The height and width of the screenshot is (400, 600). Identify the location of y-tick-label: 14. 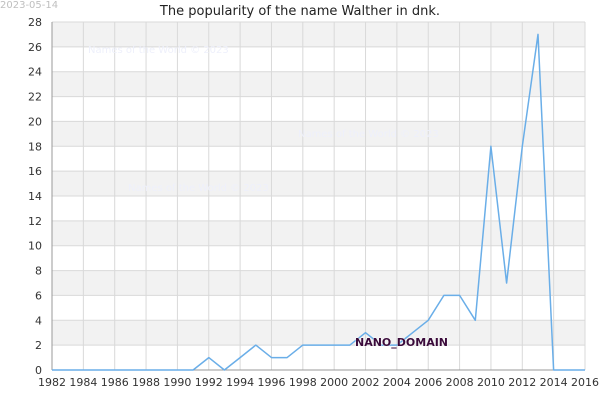
(35, 196).